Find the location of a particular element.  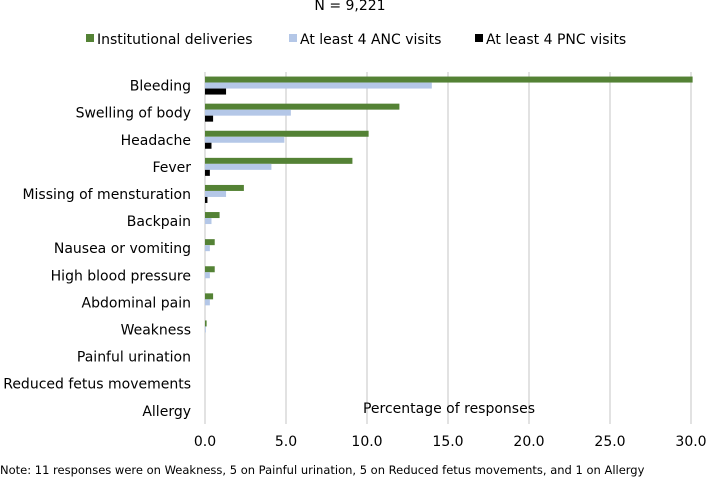

category-label-headache: Headache is located at coordinates (156, 141).